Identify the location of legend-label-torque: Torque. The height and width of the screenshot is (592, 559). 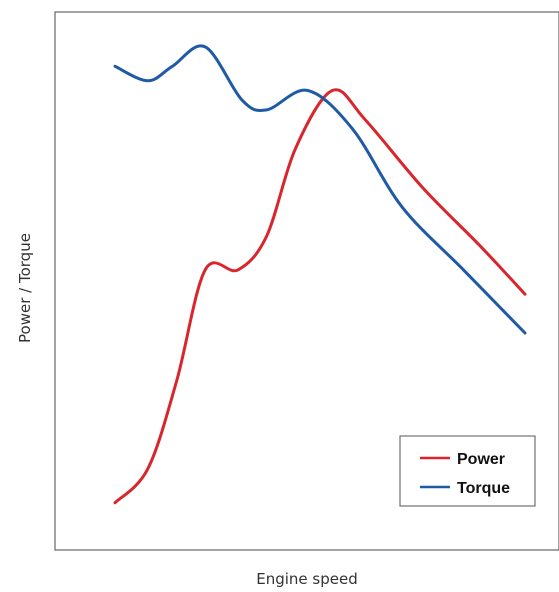
(483, 488).